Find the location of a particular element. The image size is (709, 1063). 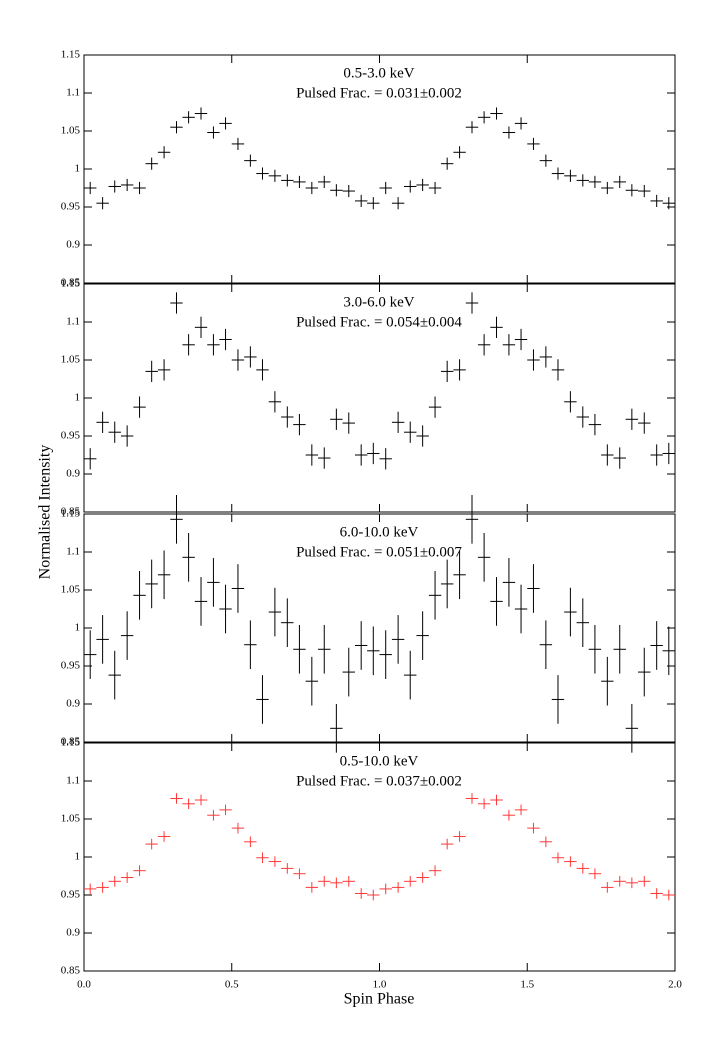

panel-title: 3.0-6.0 keV is located at coordinates (378, 302).